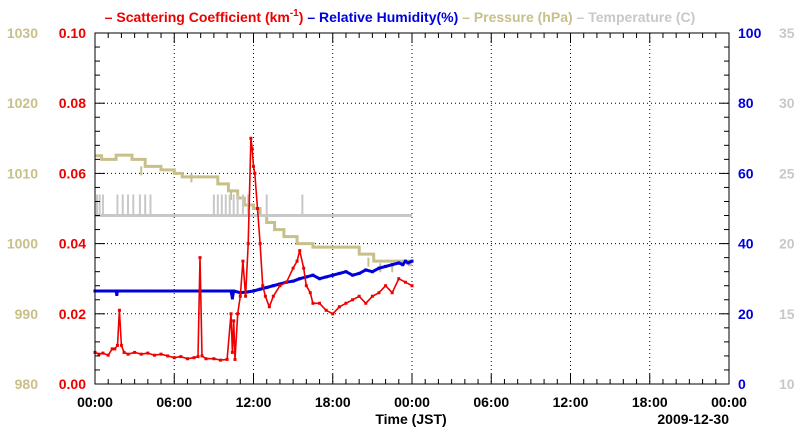  I want to click on humidity-tick-label: 0, so click(742, 384).